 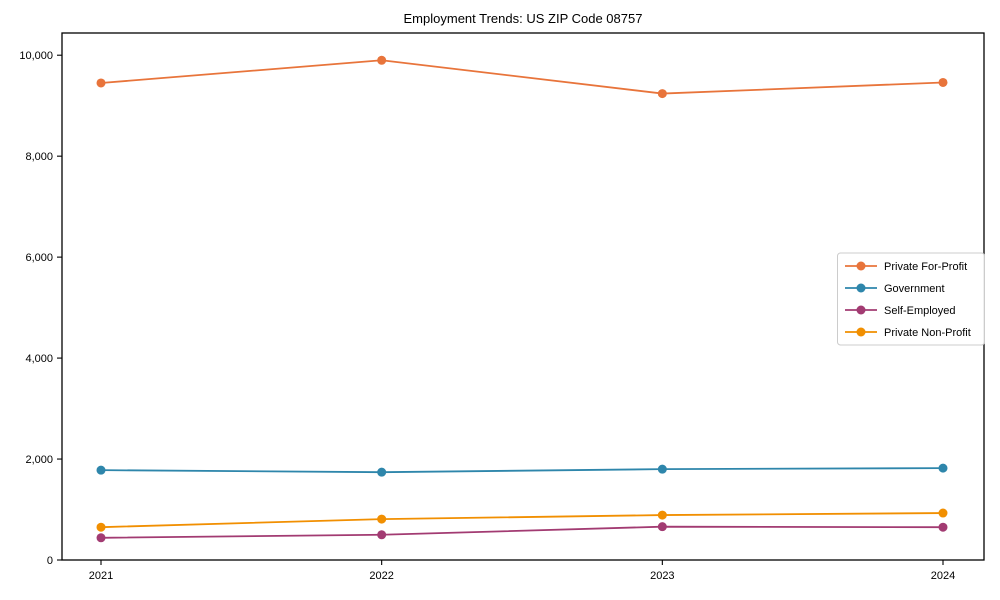 I want to click on data-point-government-2023, so click(x=662, y=469).